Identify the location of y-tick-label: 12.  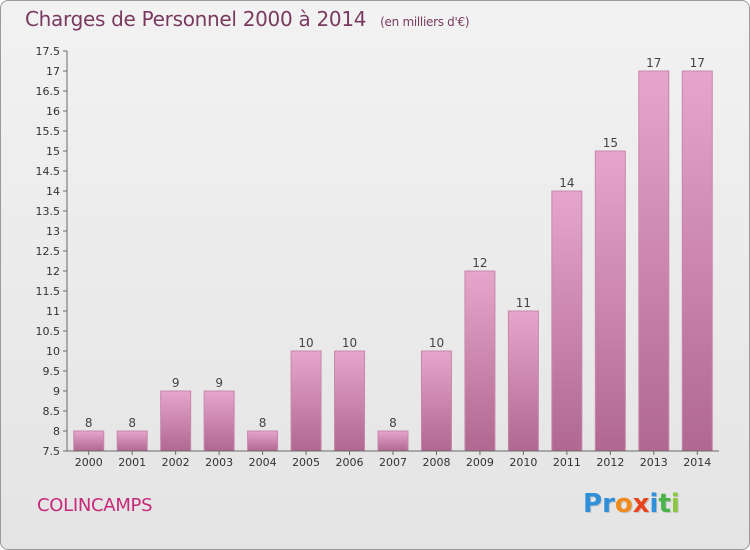
(53, 271).